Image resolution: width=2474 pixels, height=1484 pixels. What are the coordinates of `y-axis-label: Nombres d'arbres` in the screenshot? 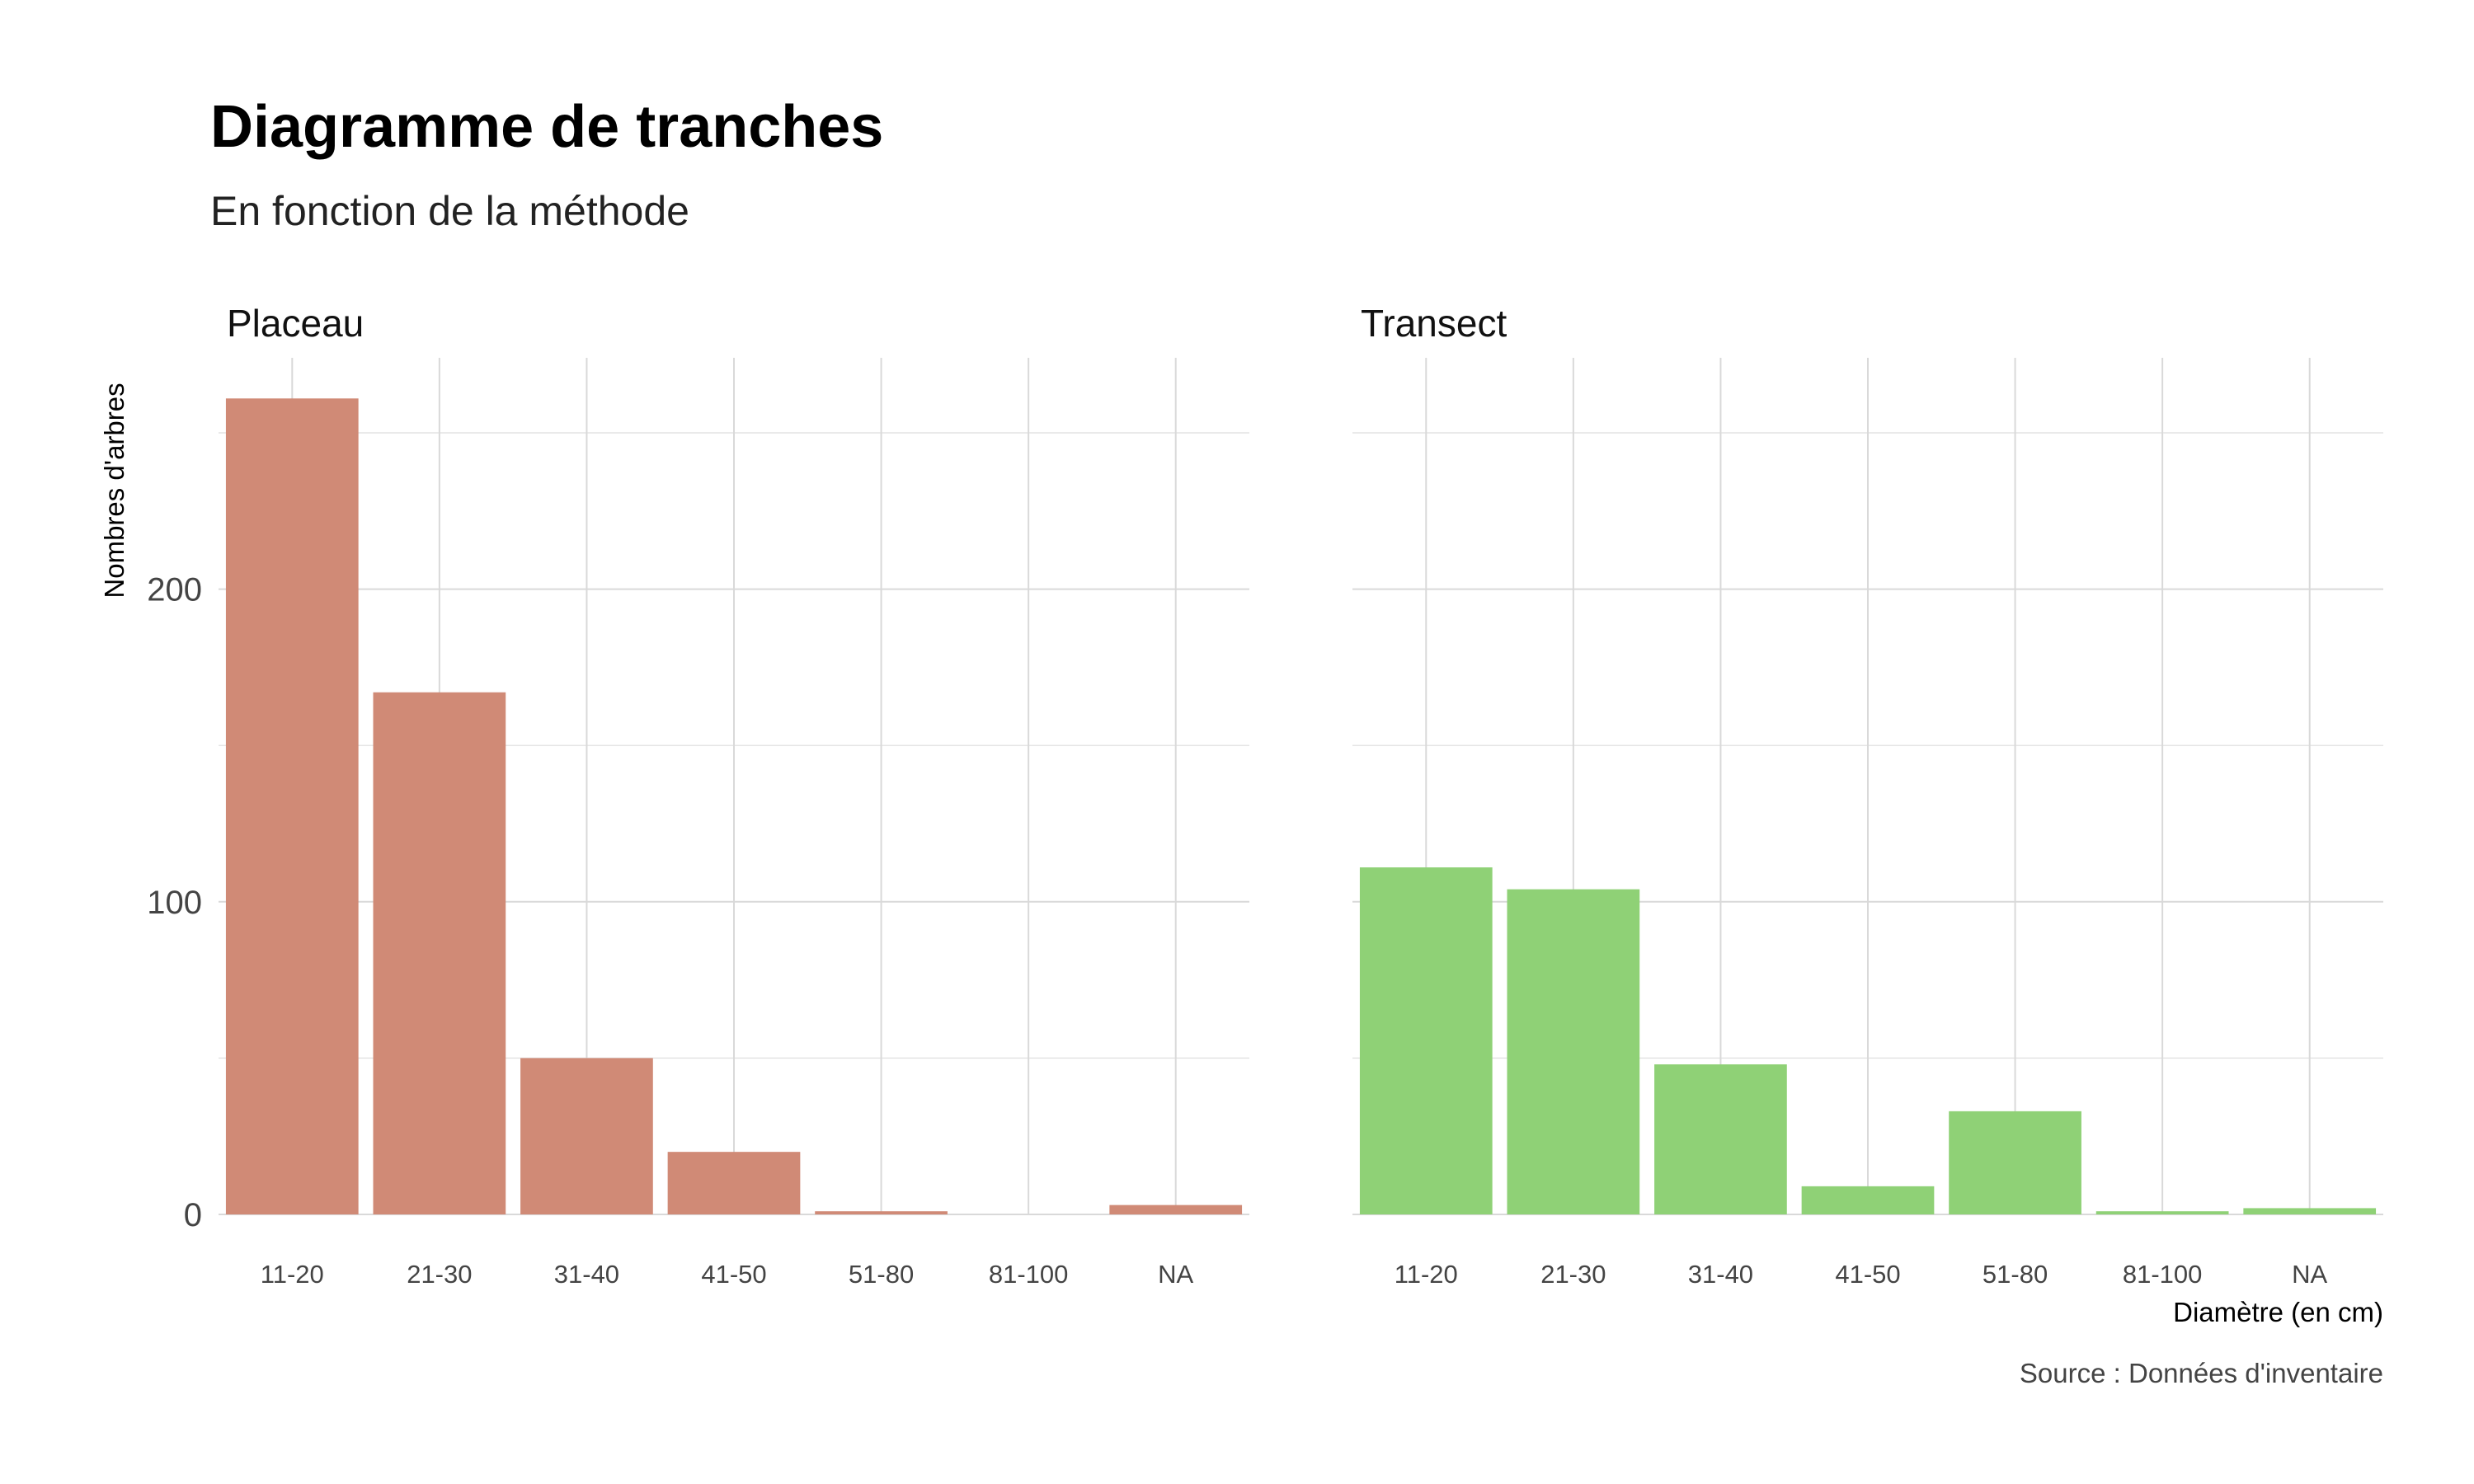 It's located at (114, 490).